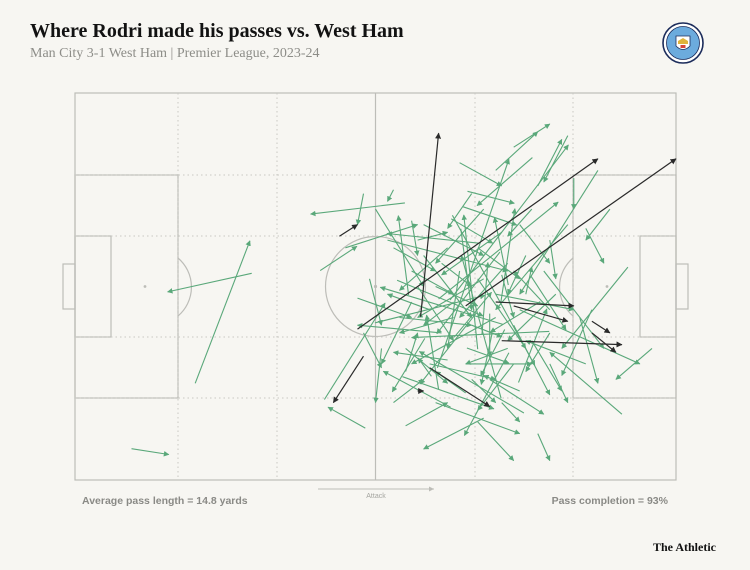 The height and width of the screenshot is (570, 750). I want to click on center-spot, so click(375, 286).